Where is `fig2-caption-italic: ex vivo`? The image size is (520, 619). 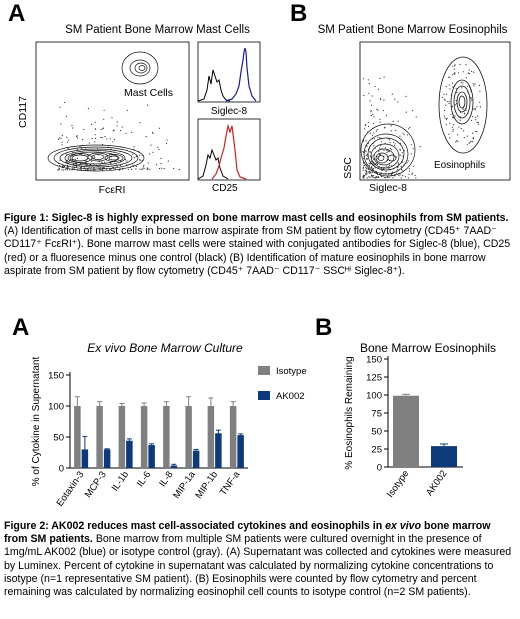
fig2-caption-italic: ex vivo is located at coordinates (403, 526).